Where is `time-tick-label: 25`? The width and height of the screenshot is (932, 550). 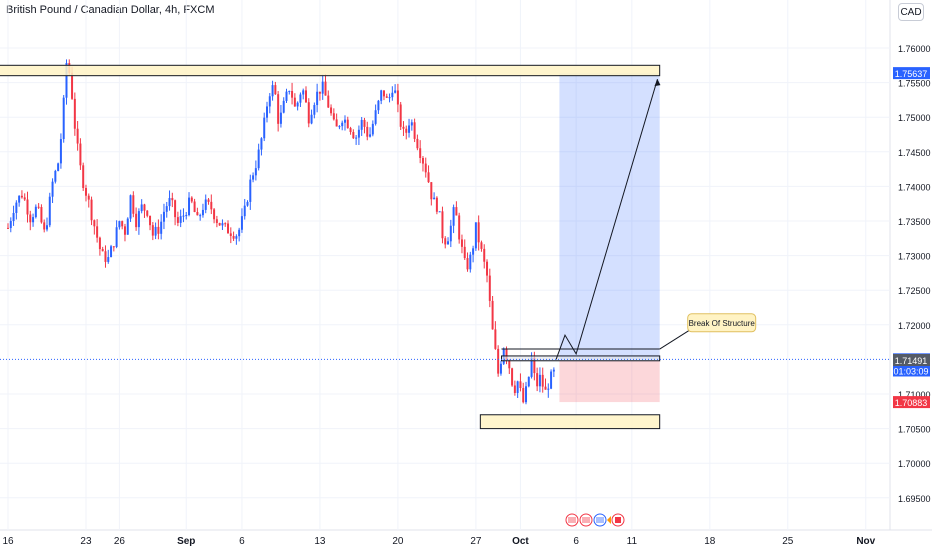 time-tick-label: 25 is located at coordinates (788, 541).